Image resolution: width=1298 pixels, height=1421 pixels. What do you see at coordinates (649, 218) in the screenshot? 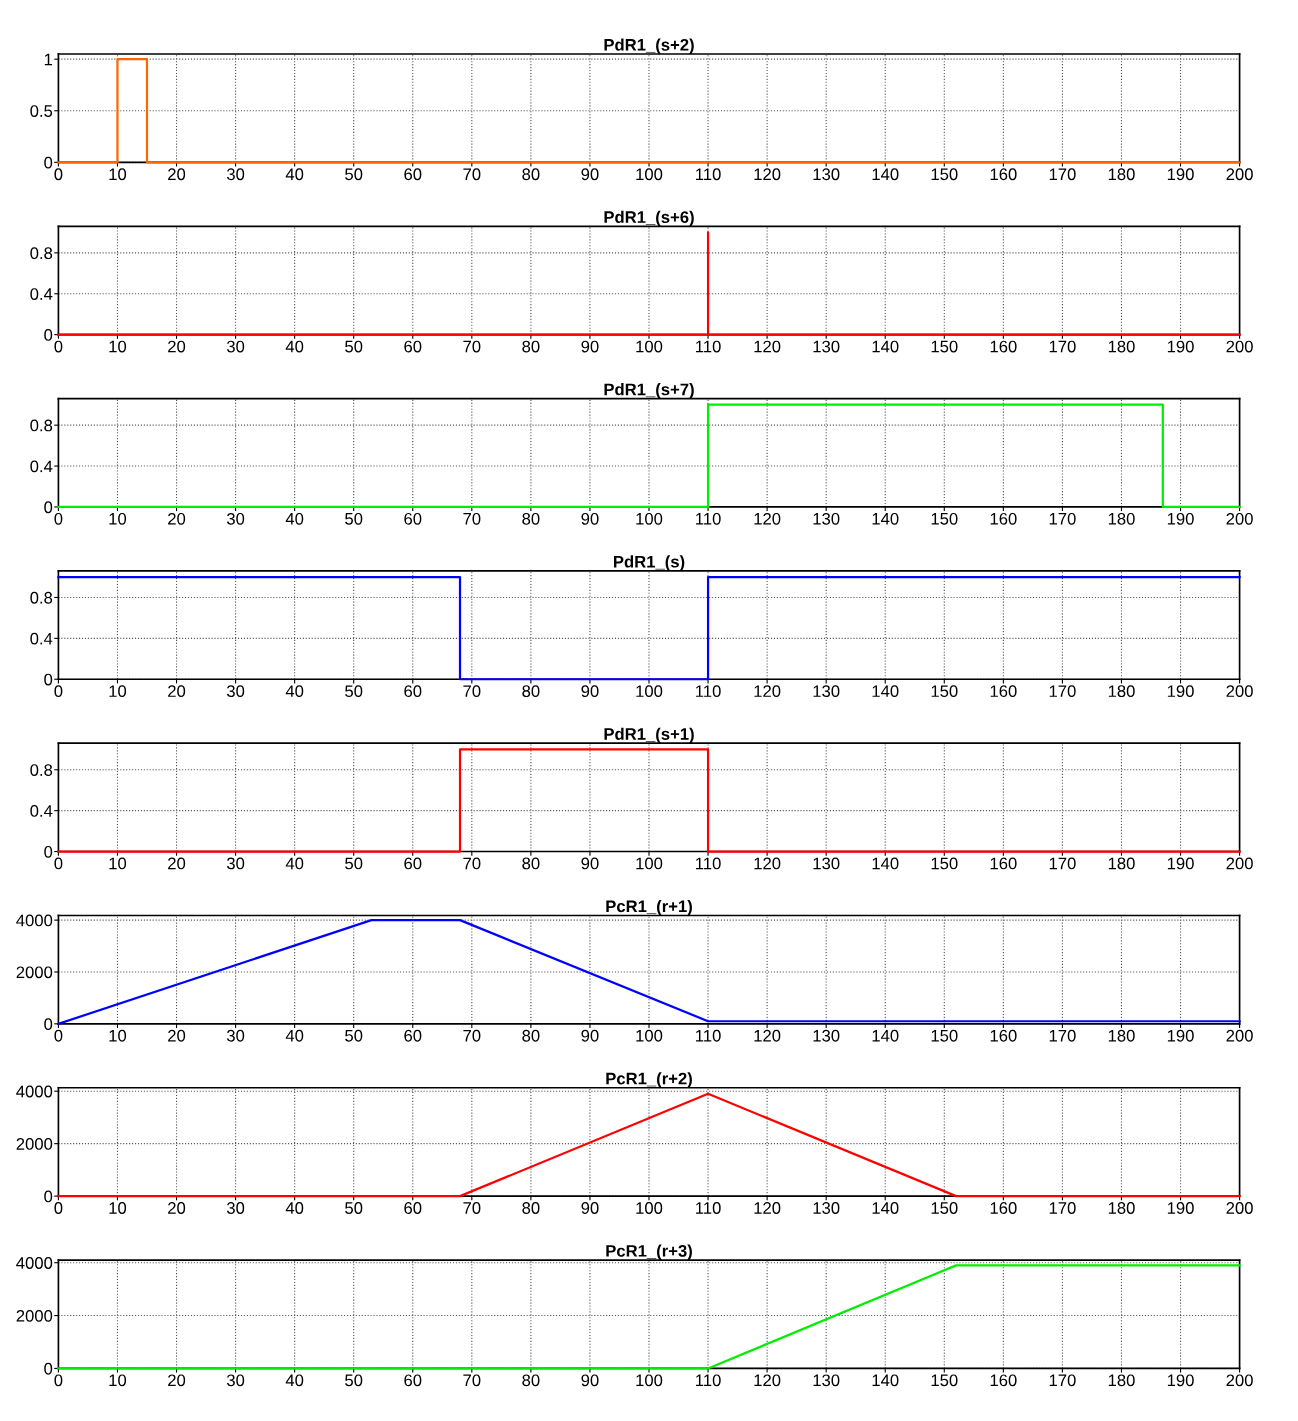
I see `chart-title: PdR1_(s+6)` at bounding box center [649, 218].